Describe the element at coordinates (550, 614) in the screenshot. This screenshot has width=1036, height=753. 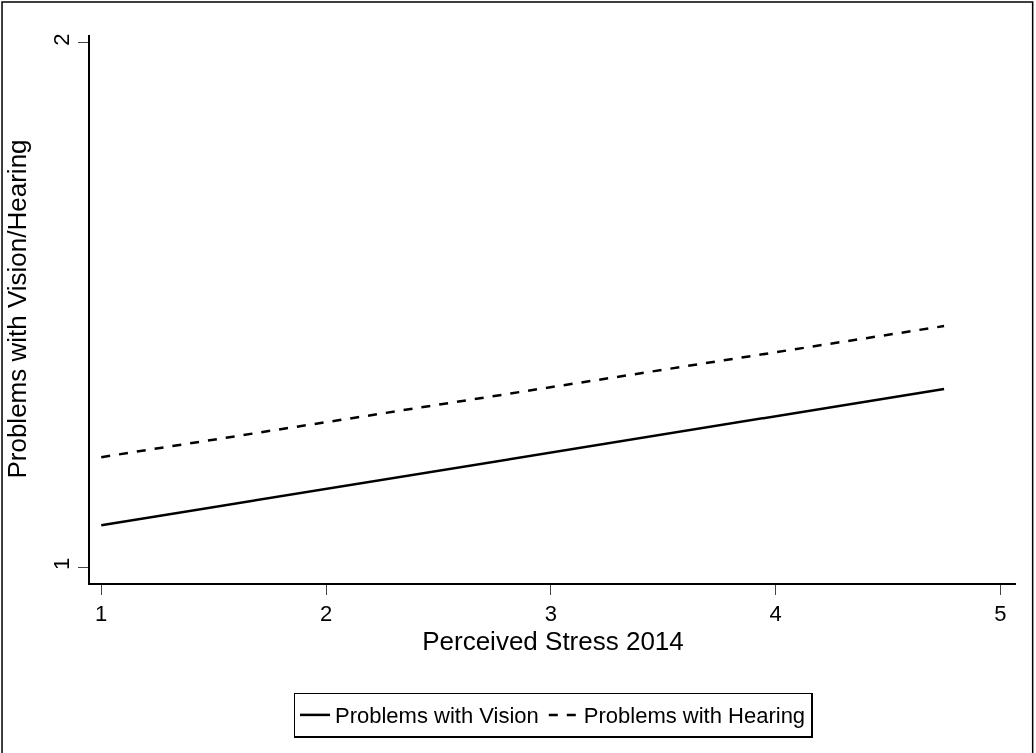
I see `x-tick-label: 3` at that location.